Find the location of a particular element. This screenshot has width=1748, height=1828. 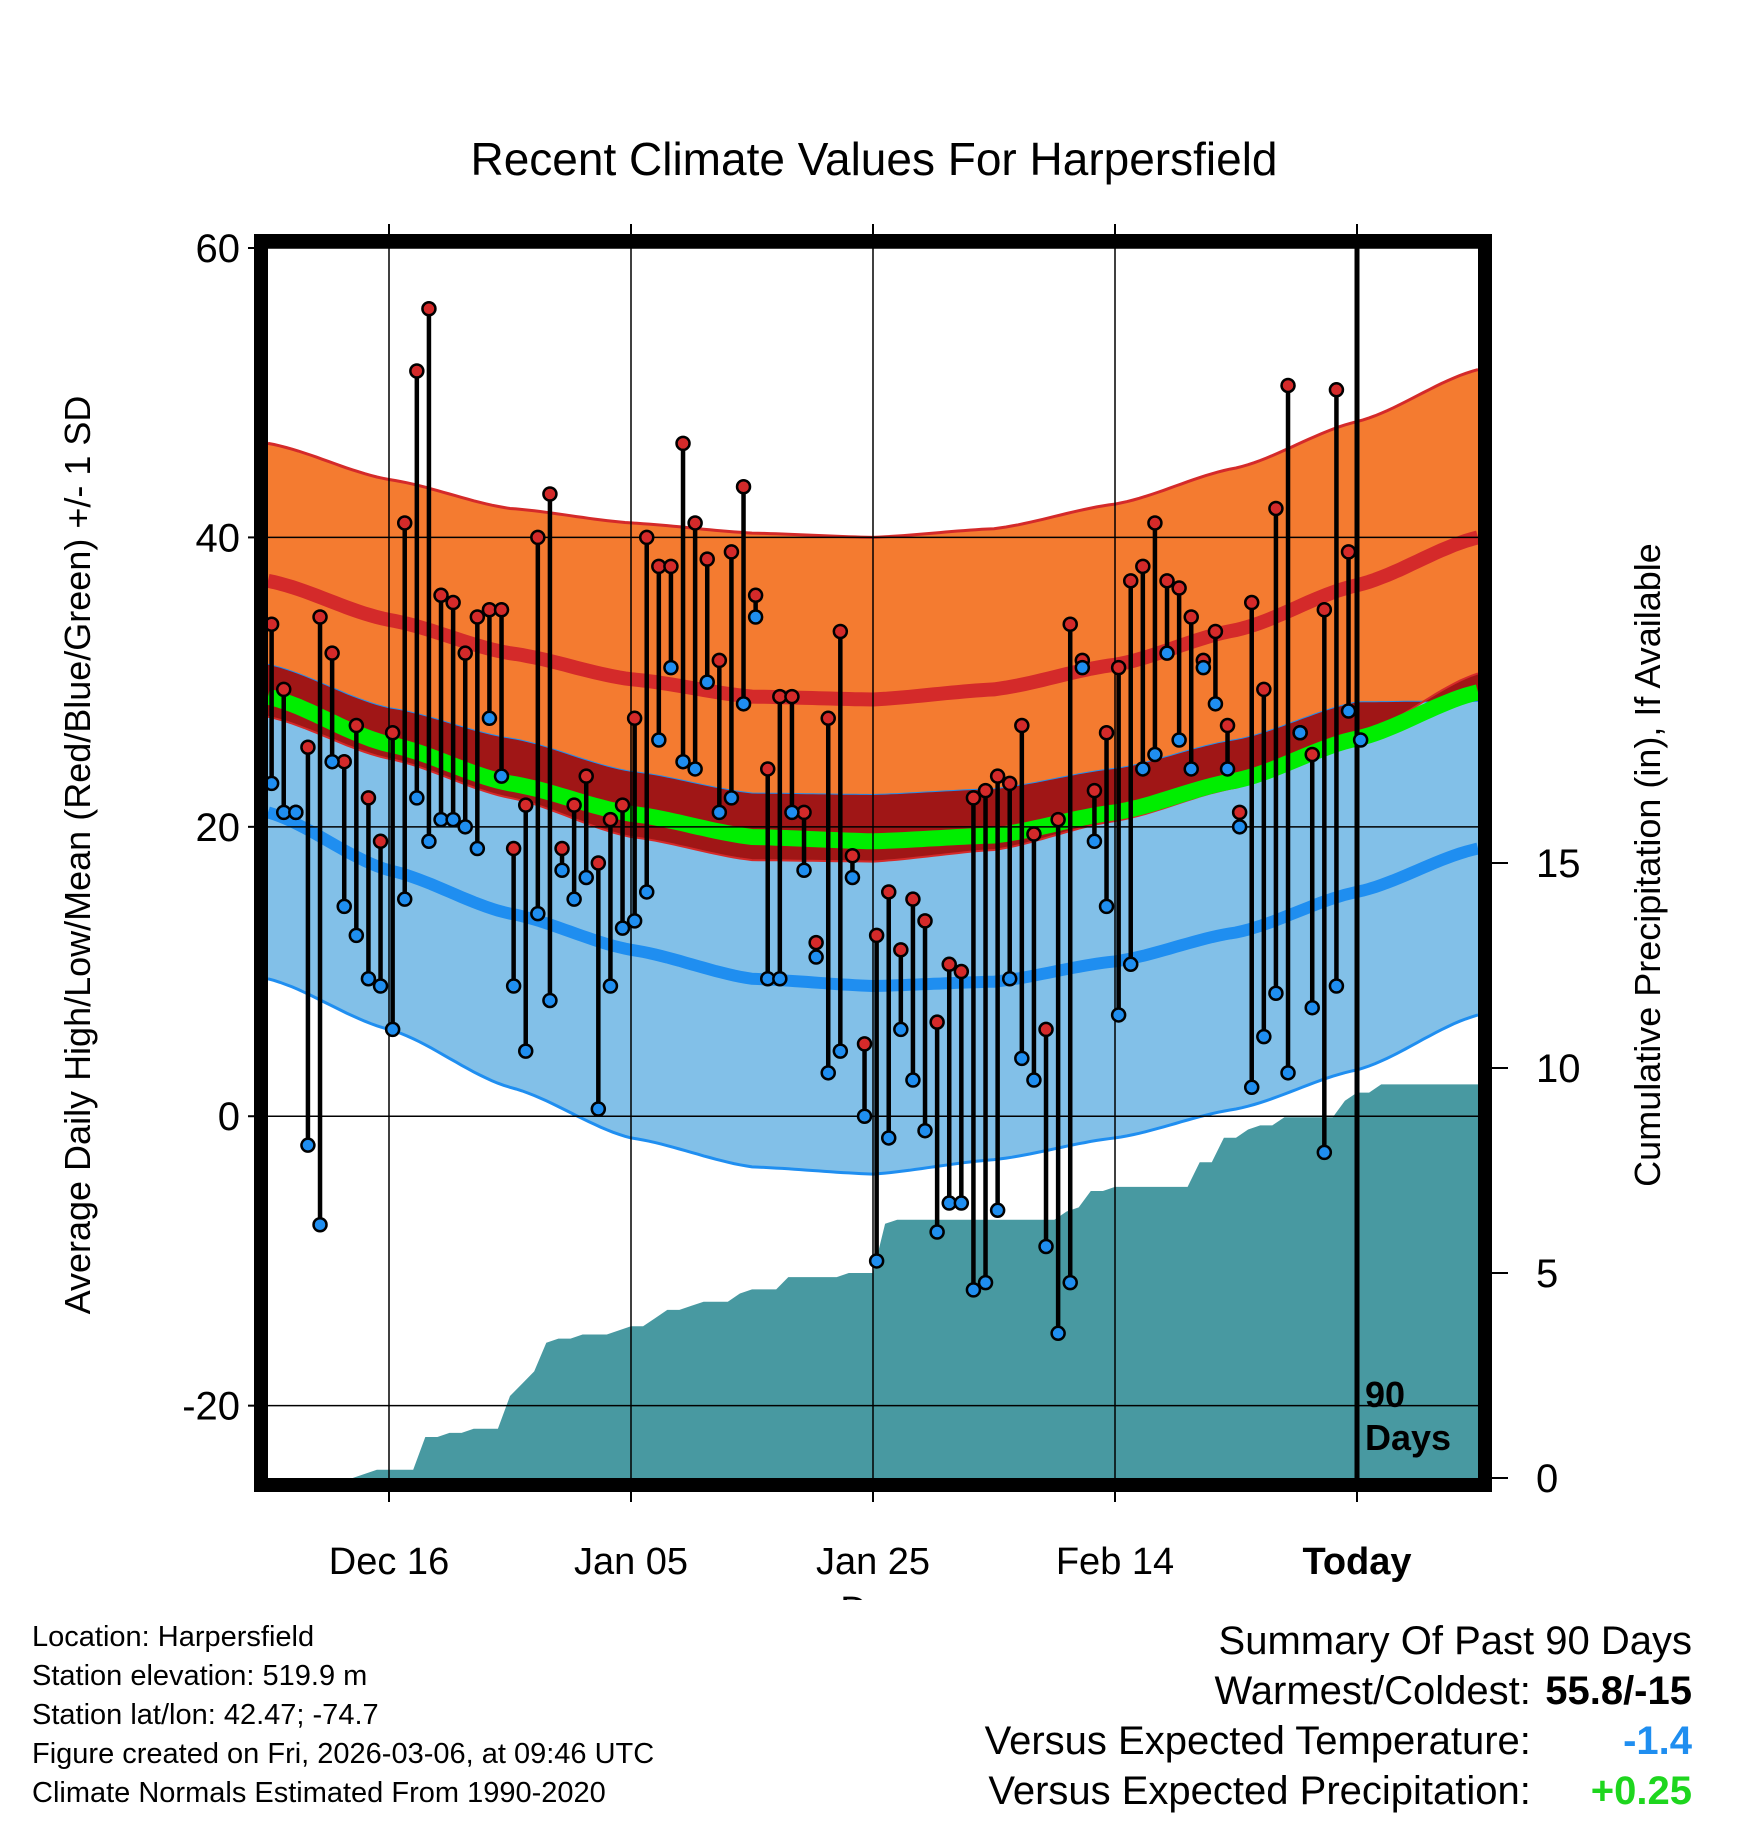

y-tick-label: 60 is located at coordinates (218, 249).